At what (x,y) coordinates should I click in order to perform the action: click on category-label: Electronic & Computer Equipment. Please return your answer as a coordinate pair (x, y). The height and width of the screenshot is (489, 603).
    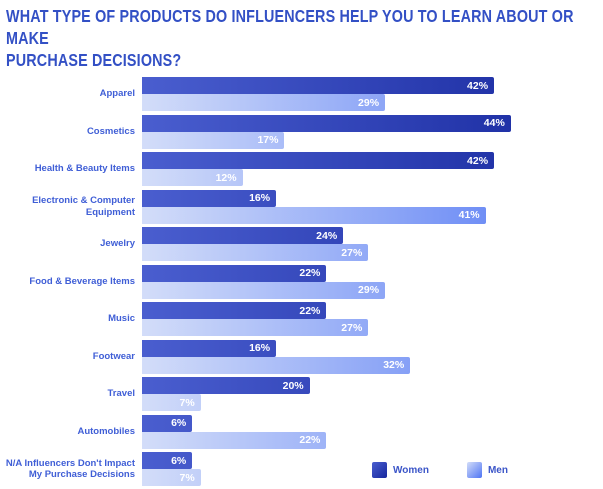
    Looking at the image, I should click on (83, 206).